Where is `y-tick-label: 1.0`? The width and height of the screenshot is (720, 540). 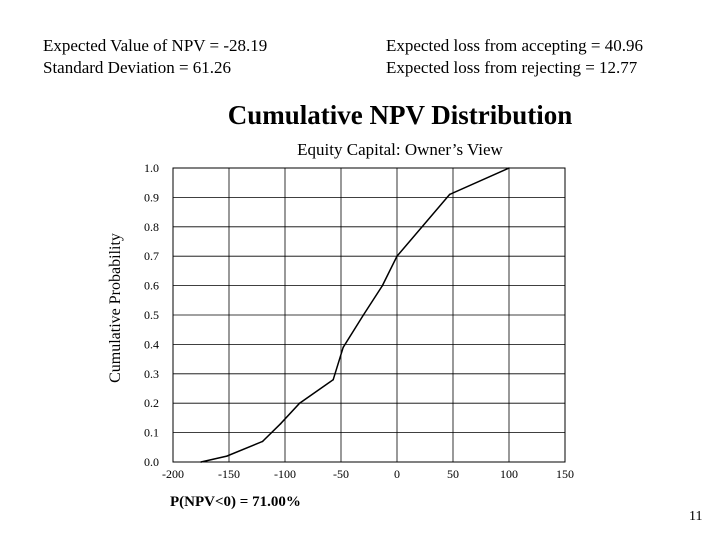 y-tick-label: 1.0 is located at coordinates (151, 168).